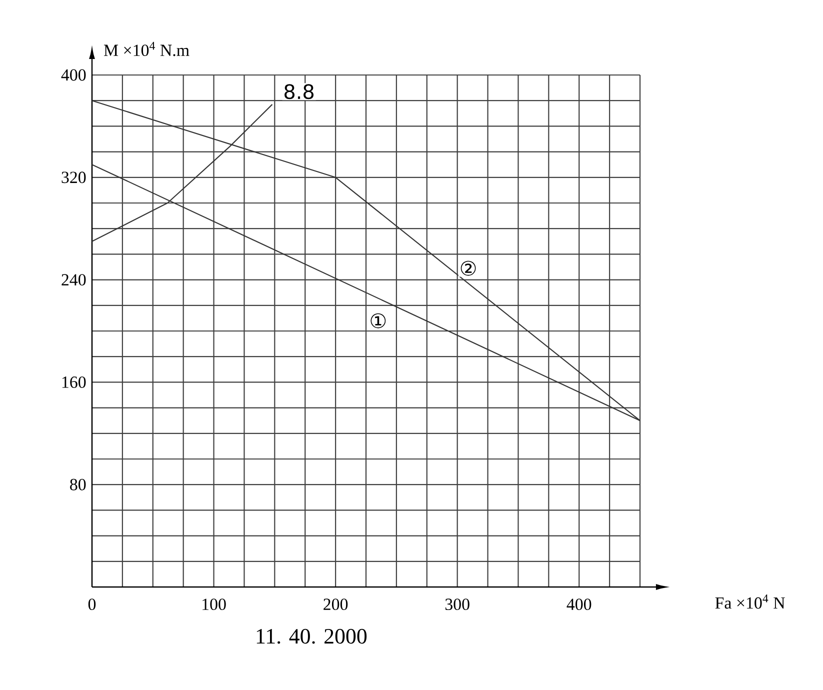 The image size is (823, 690). What do you see at coordinates (74, 178) in the screenshot?
I see `y-tick-label: 320` at bounding box center [74, 178].